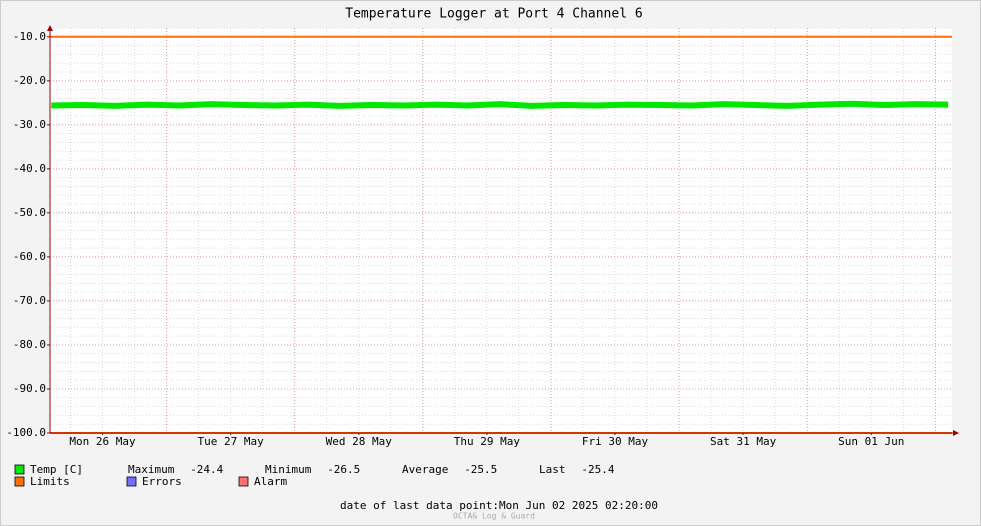 The height and width of the screenshot is (526, 981). I want to click on stat-value: -25.5, so click(480, 469).